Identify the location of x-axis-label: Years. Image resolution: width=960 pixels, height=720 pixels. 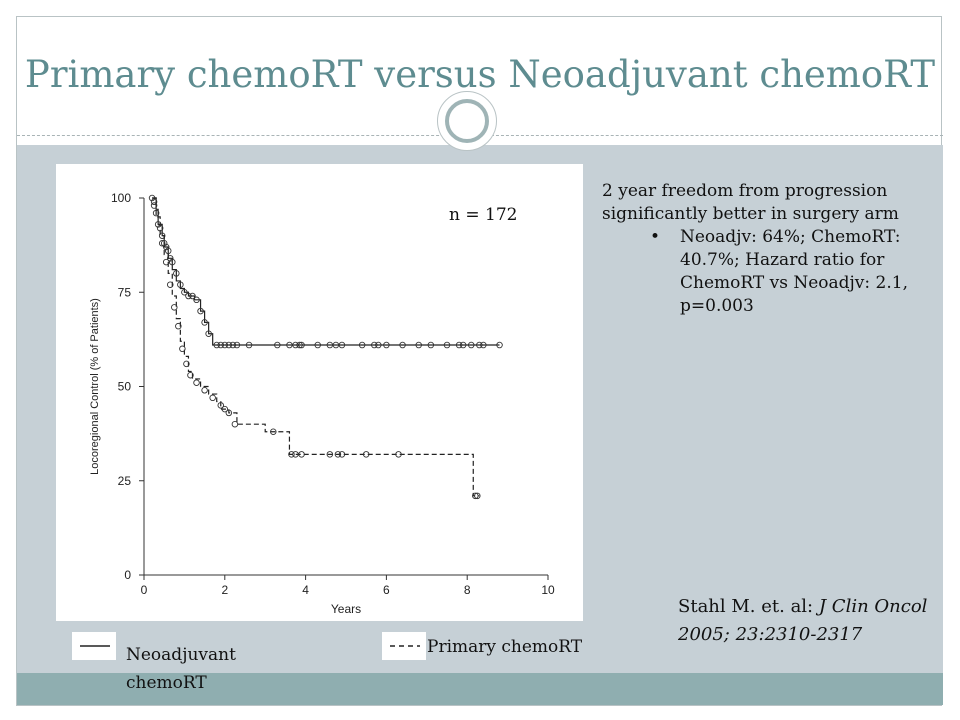
(346, 609).